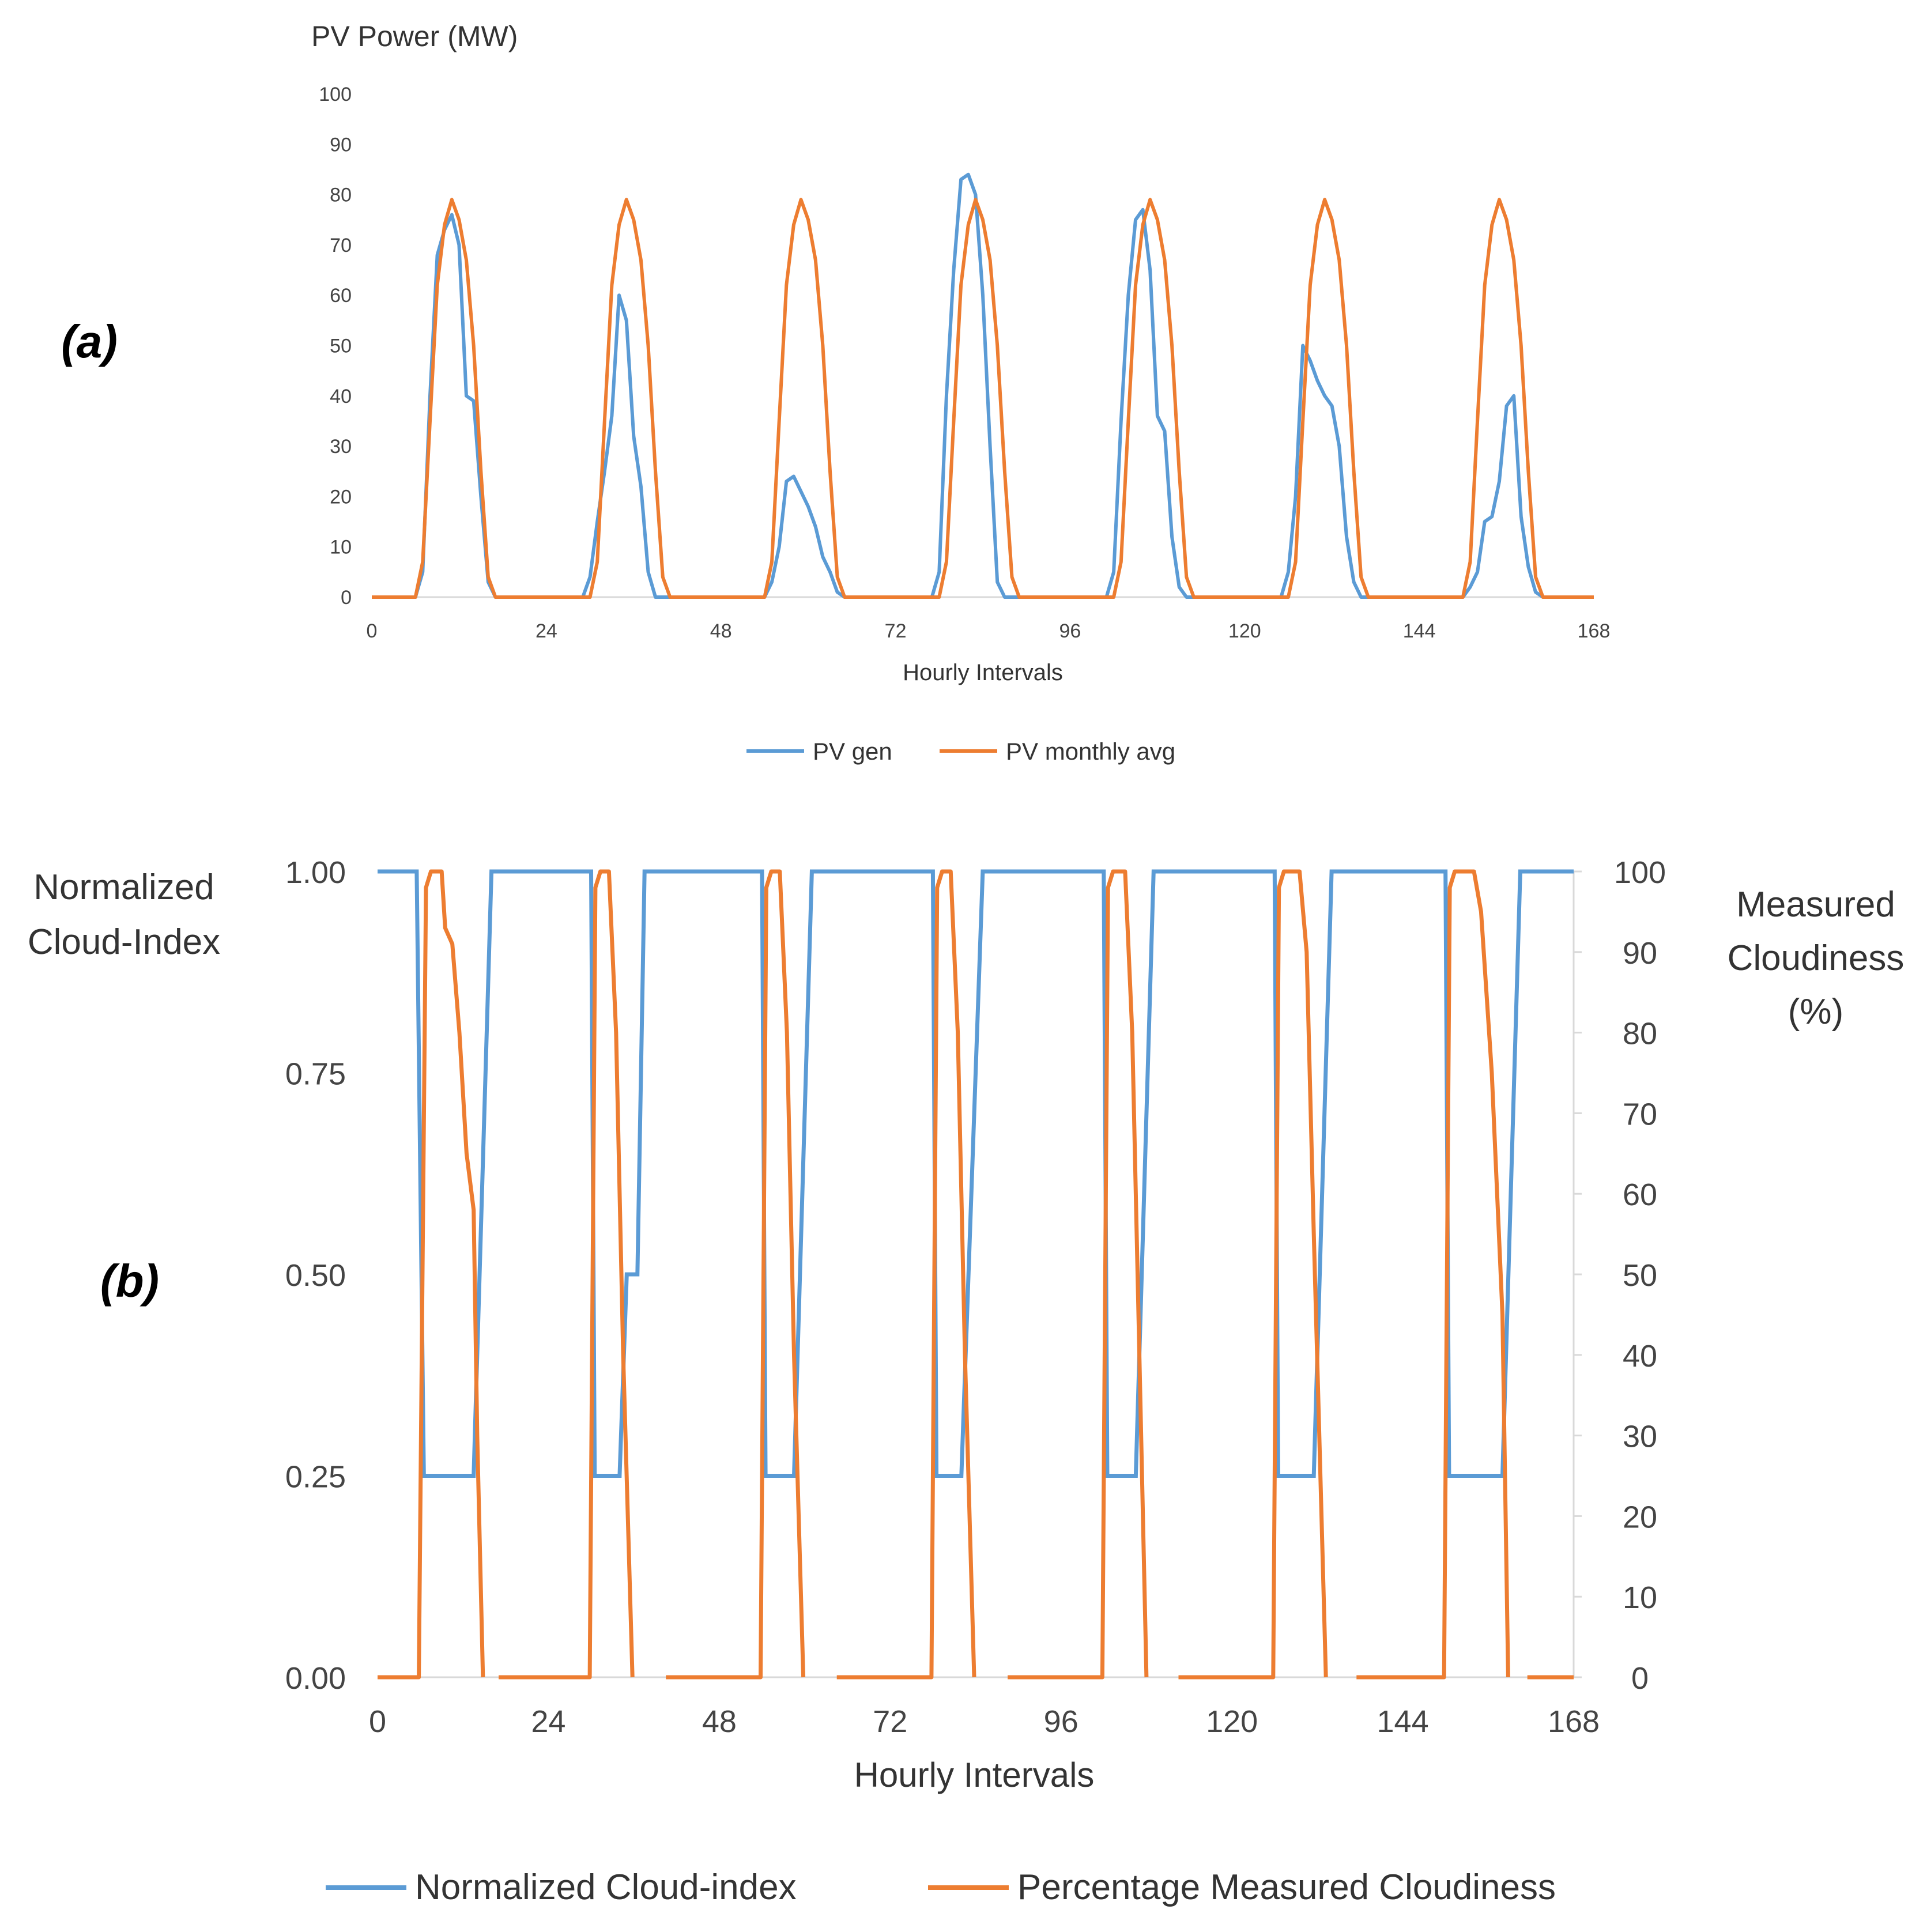 This screenshot has width=1927, height=1932. I want to click on chart-a-xtick: 168, so click(1595, 631).